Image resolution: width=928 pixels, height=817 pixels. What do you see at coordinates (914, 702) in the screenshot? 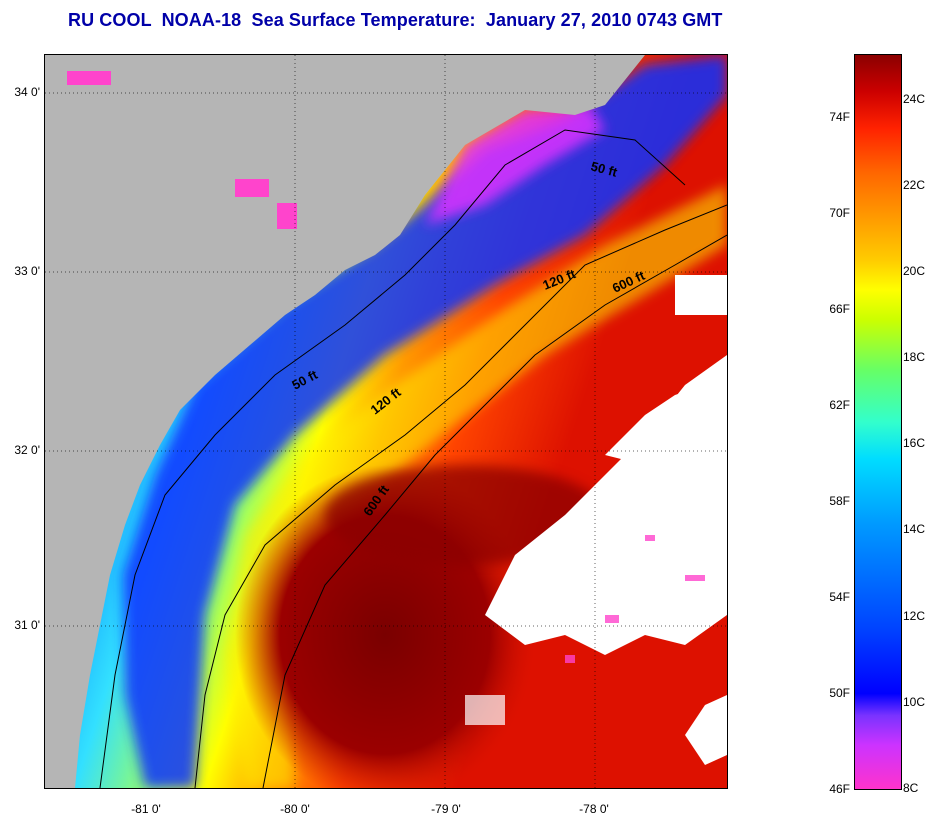
I see `colorbar-label-c: 10C` at bounding box center [914, 702].